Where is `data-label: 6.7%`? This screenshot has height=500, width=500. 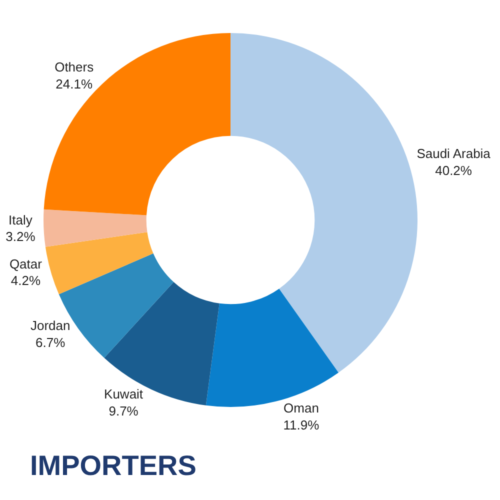
data-label: 6.7% is located at coordinates (51, 342).